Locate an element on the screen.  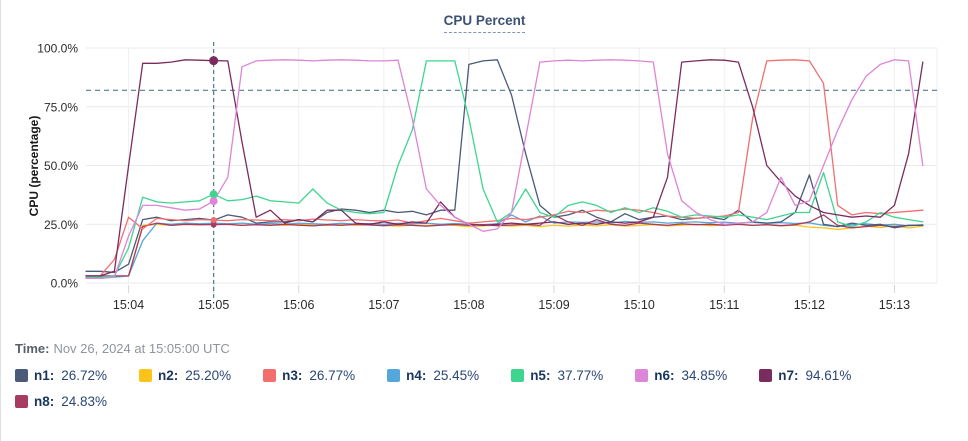
legend-series-value: 34.85% is located at coordinates (704, 375).